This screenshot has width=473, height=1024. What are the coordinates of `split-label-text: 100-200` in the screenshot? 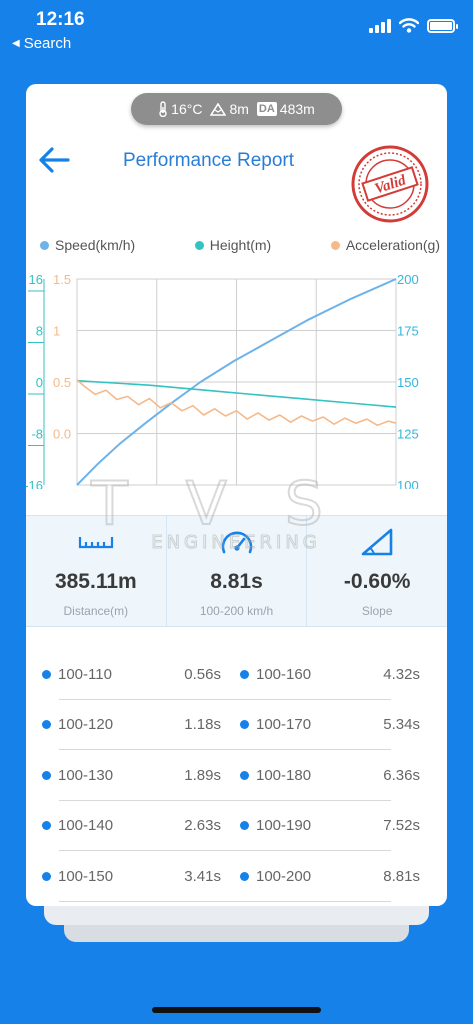 It's located at (284, 876).